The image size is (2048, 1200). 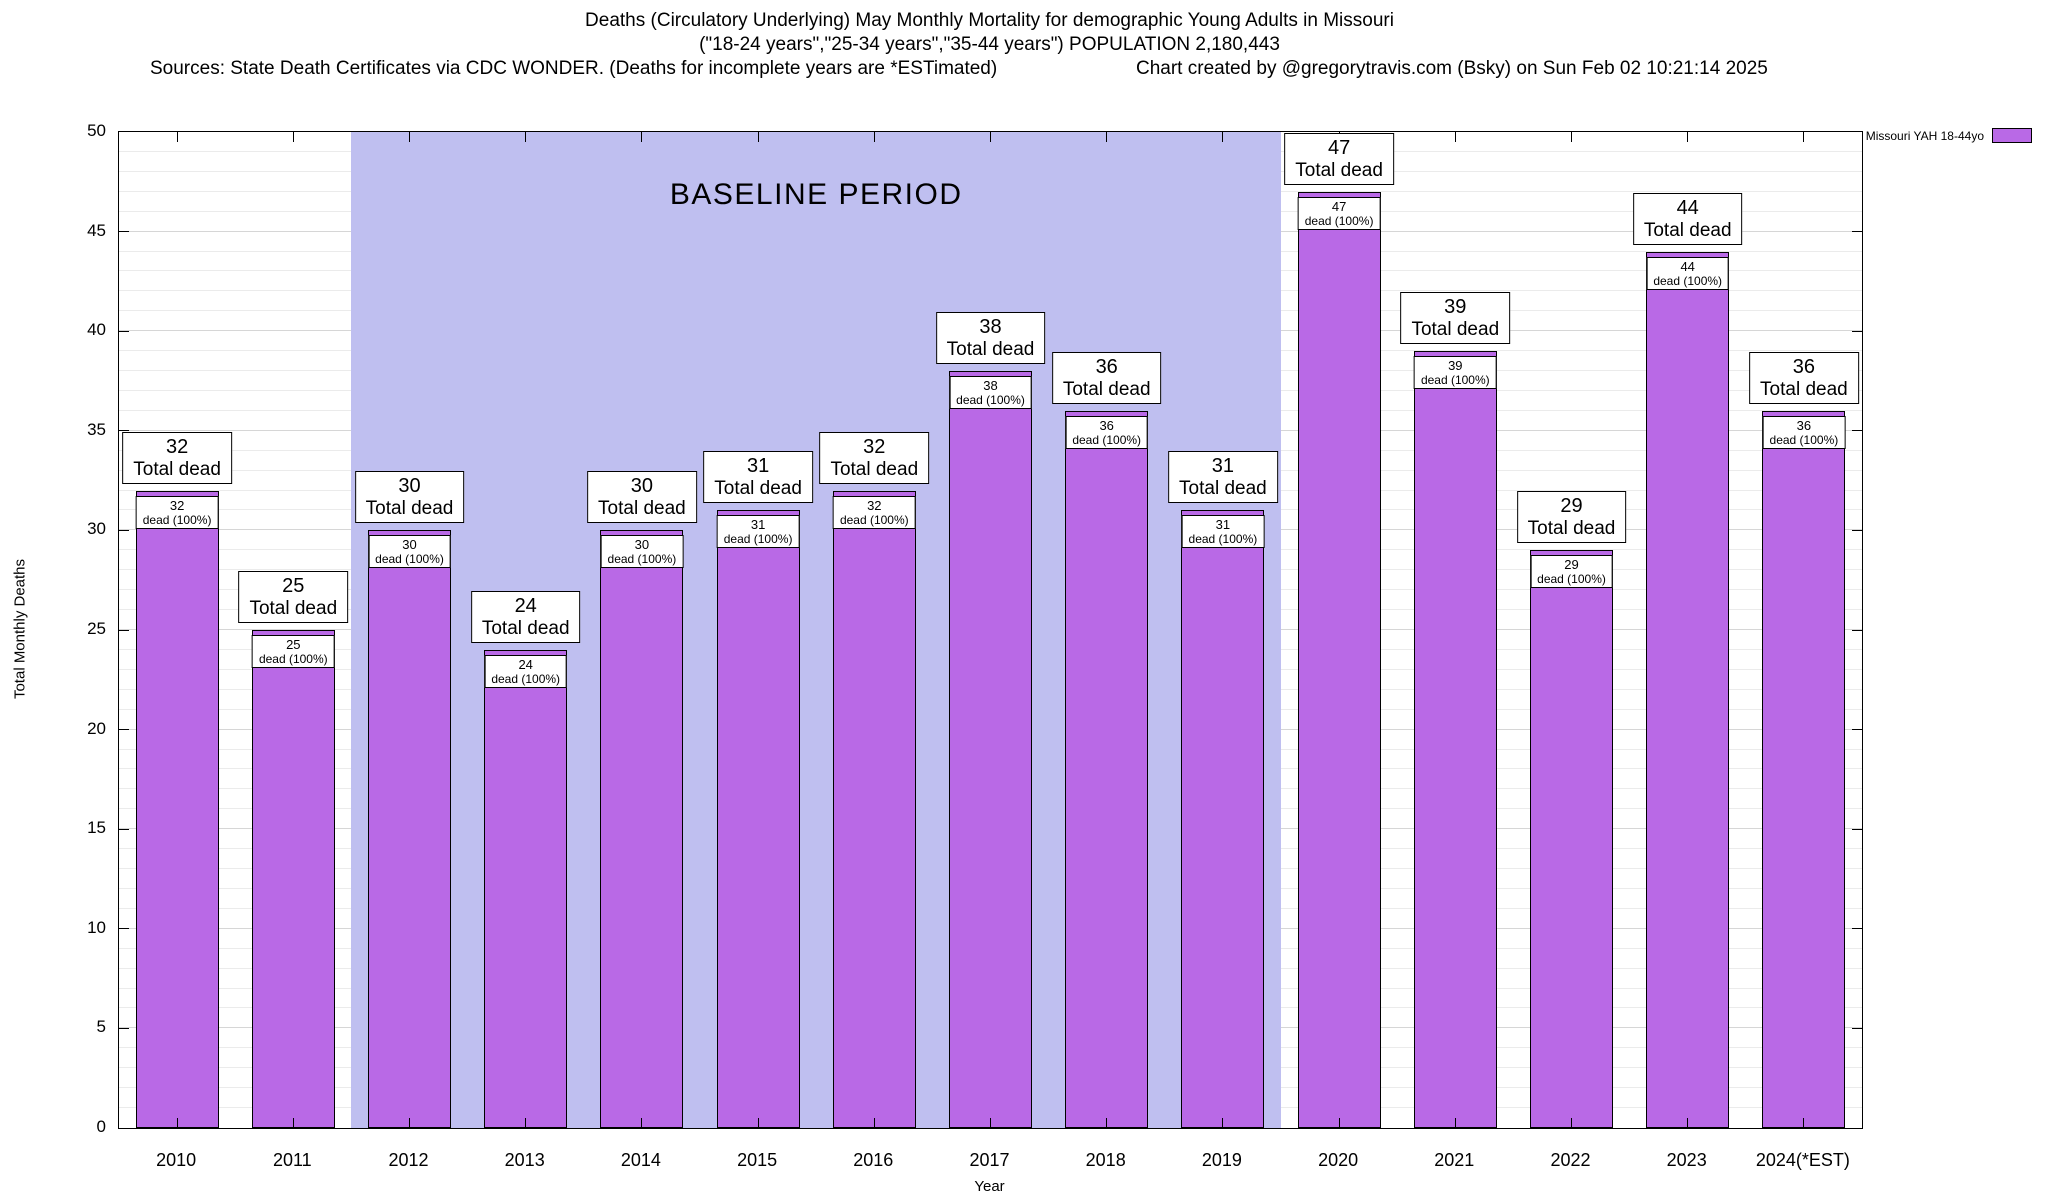 I want to click on bar-total-value: 32, so click(x=177, y=446).